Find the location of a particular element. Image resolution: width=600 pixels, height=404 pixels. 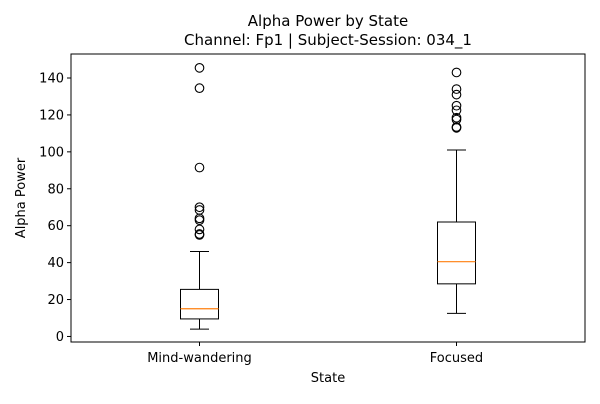

y-tick-label: 120 is located at coordinates (51, 115).